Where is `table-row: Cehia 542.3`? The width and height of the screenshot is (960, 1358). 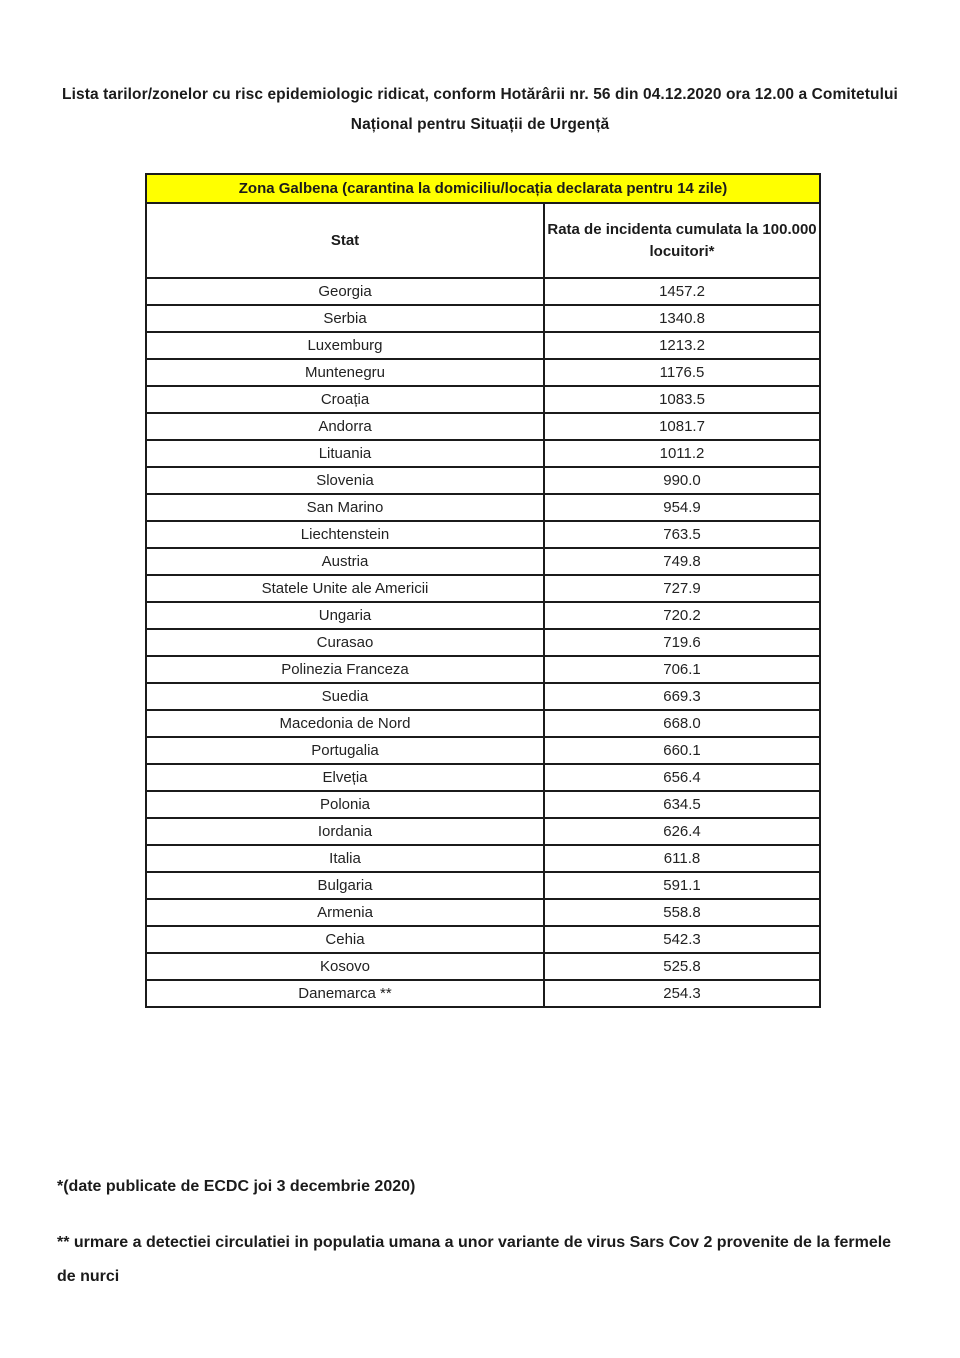
table-row: Cehia 542.3 is located at coordinates (483, 939).